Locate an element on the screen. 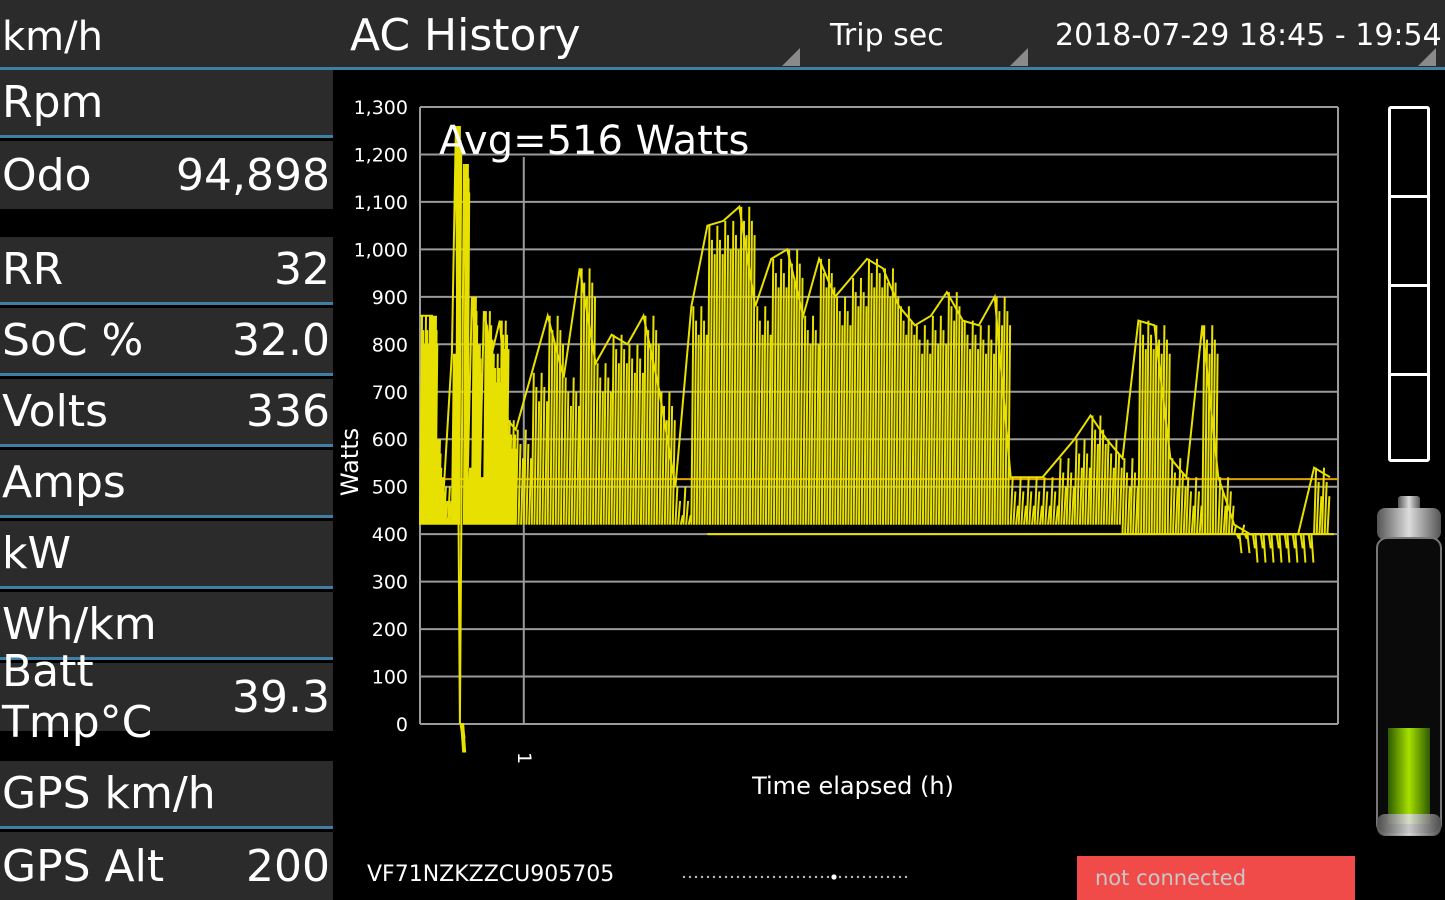 The width and height of the screenshot is (1445, 900). date-range-selector: 2018-07-29 18:45 - 19:54 is located at coordinates (1248, 35).